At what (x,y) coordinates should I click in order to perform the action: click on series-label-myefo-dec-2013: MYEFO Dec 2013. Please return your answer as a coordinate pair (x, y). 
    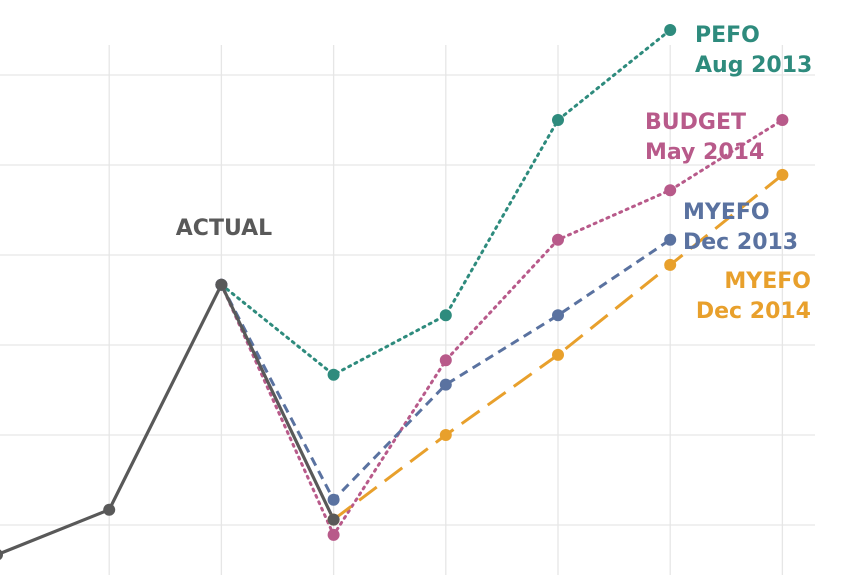
    Looking at the image, I should click on (740, 227).